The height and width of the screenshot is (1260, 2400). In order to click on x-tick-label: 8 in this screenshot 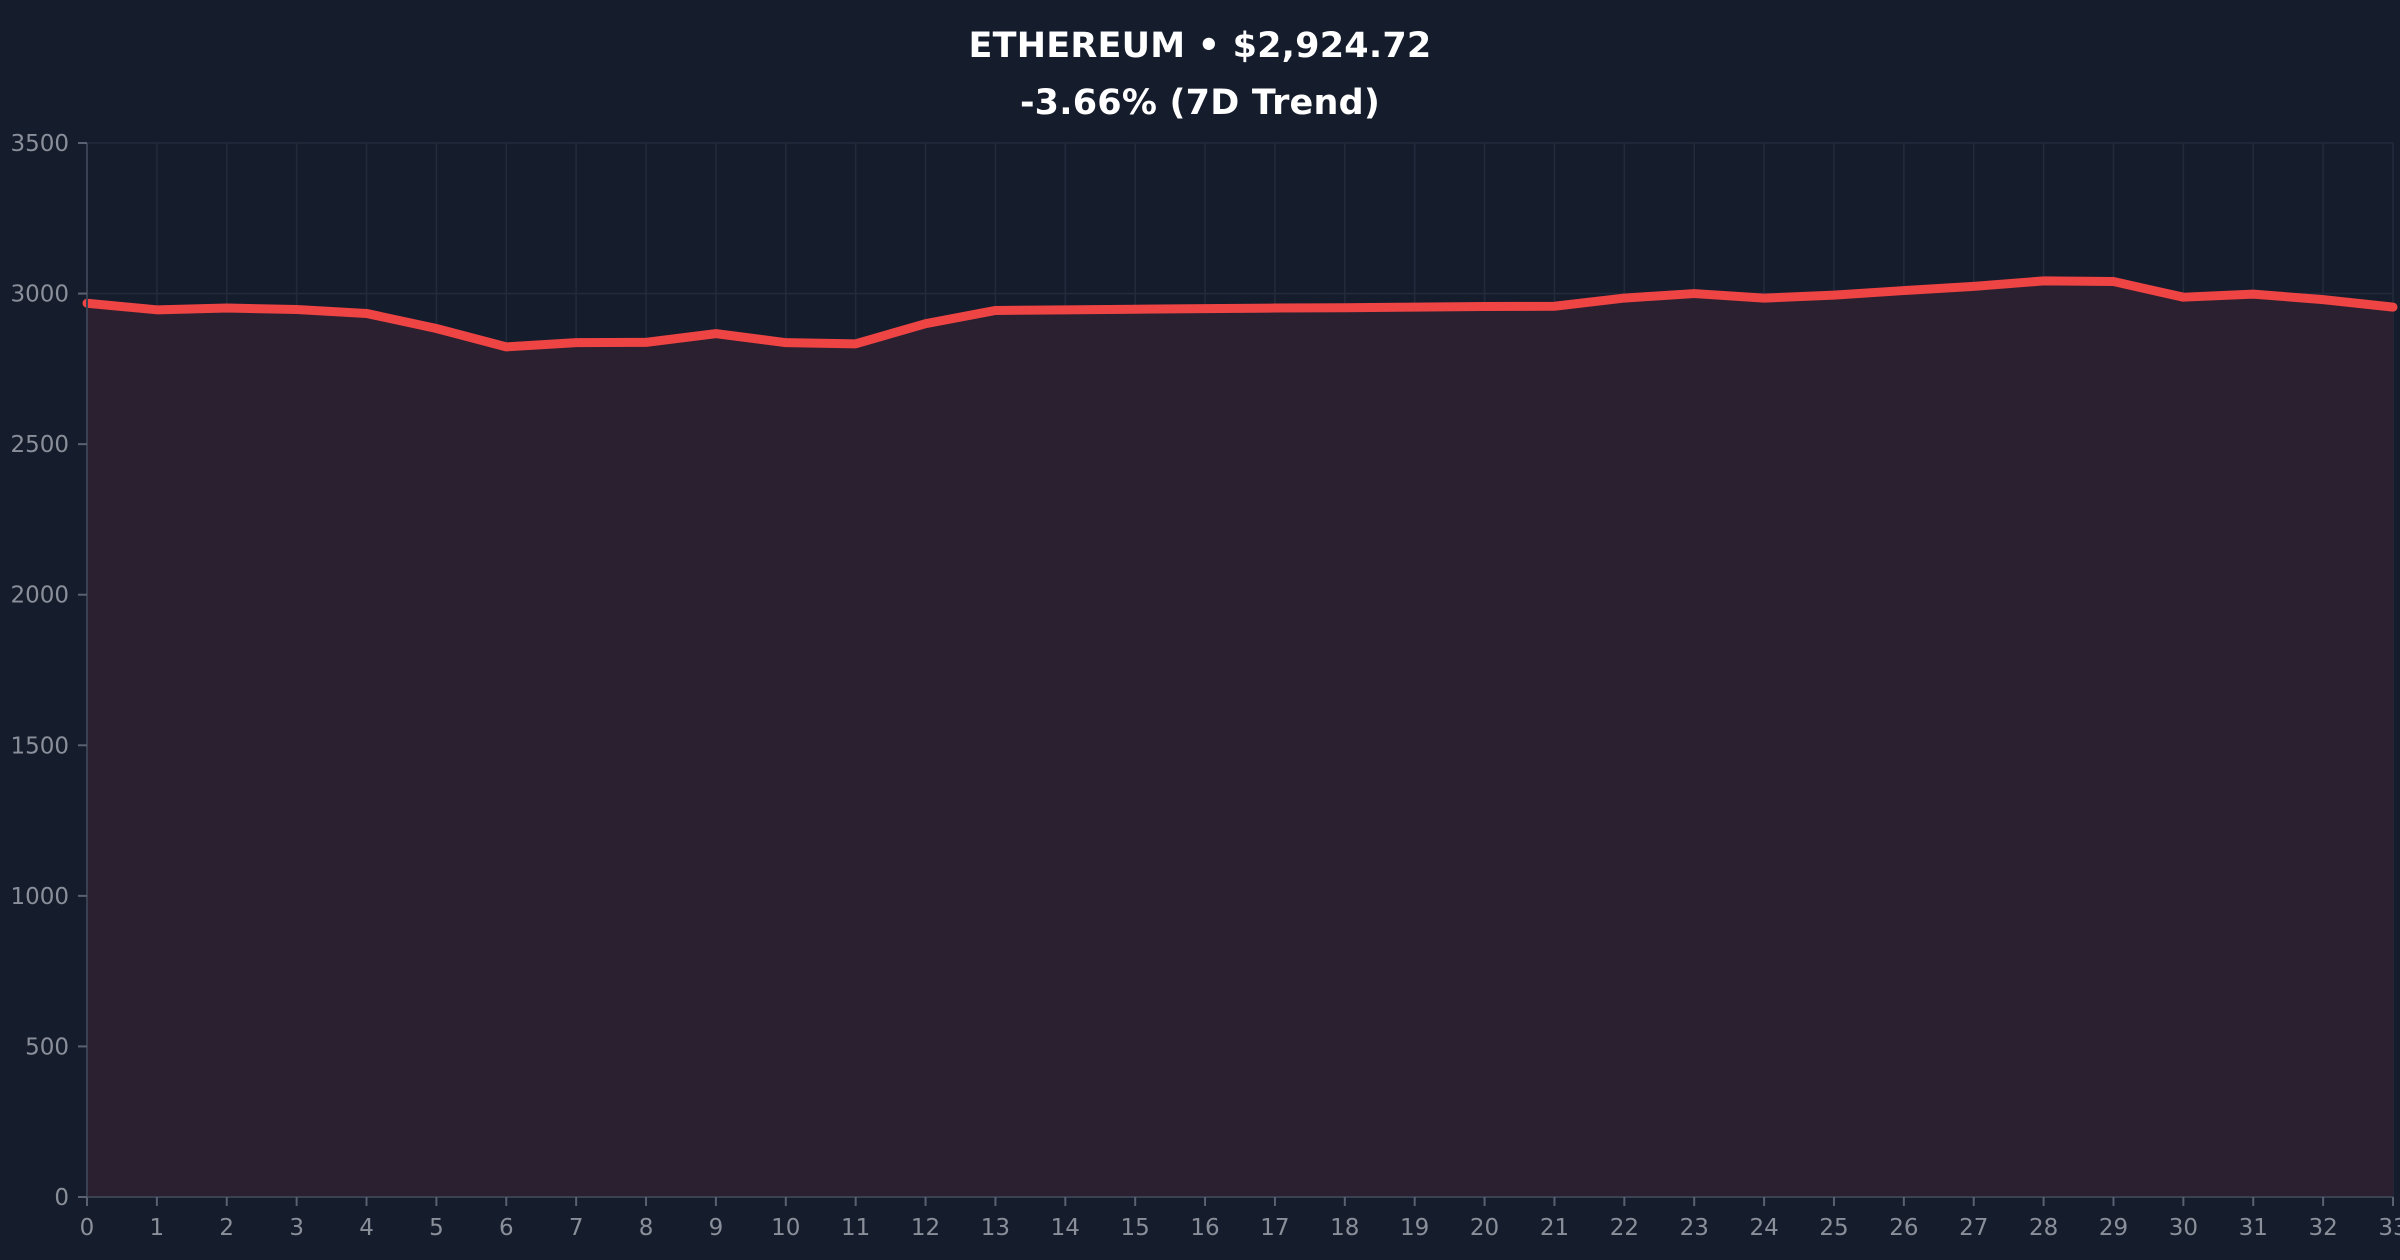, I will do `click(646, 1228)`.